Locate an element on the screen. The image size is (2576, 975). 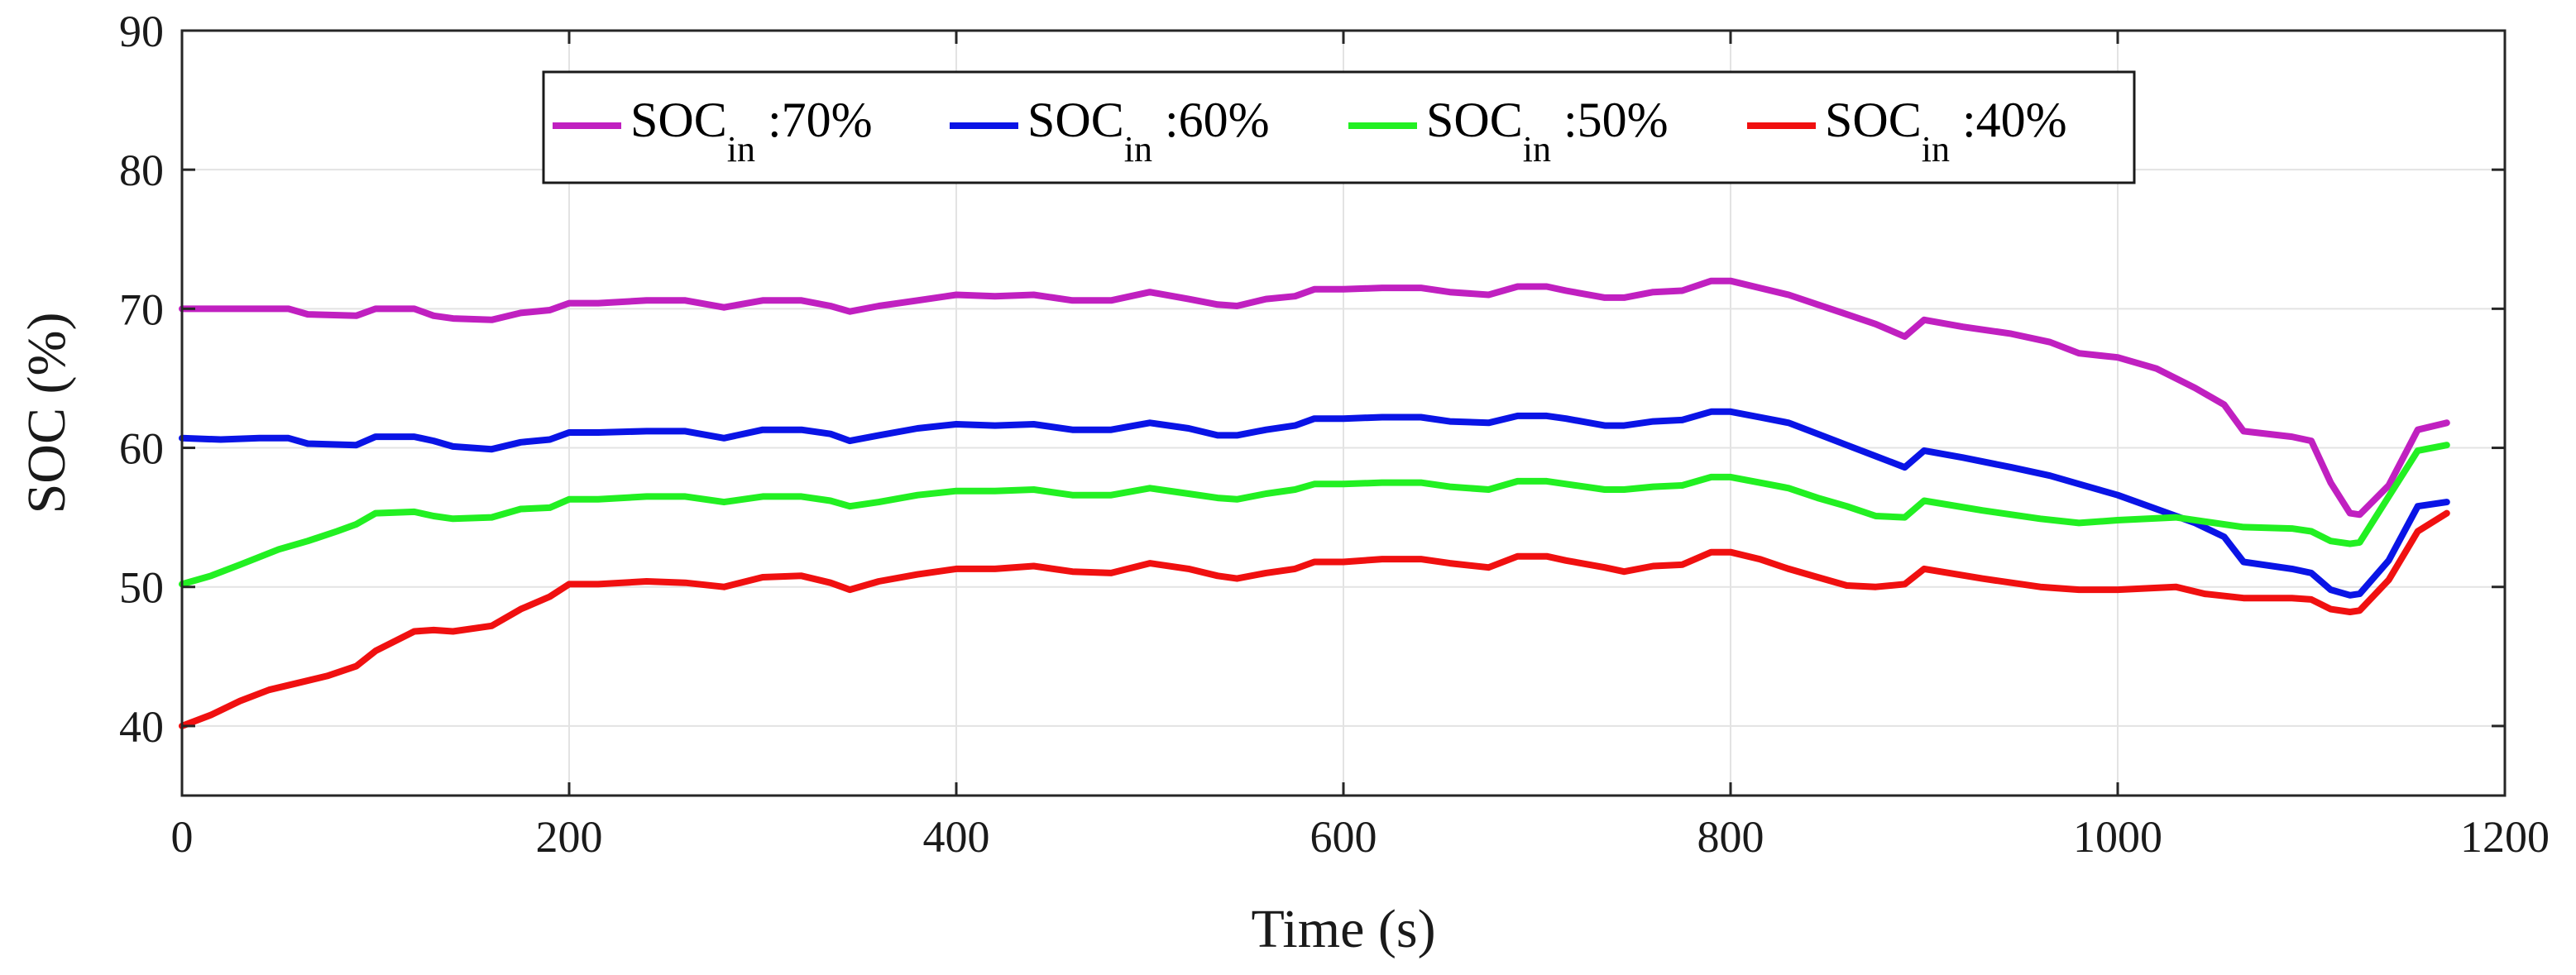
x-axis-title: Time (s) is located at coordinates (1343, 929).